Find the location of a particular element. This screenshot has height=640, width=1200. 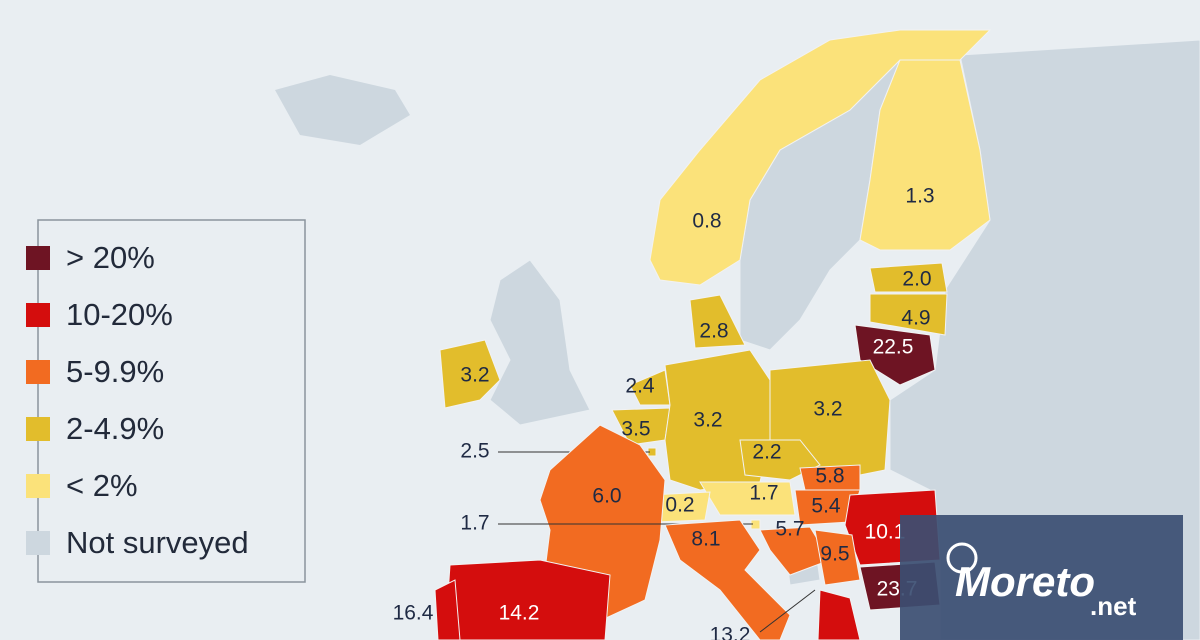

logo-sun is located at coordinates (962, 558).